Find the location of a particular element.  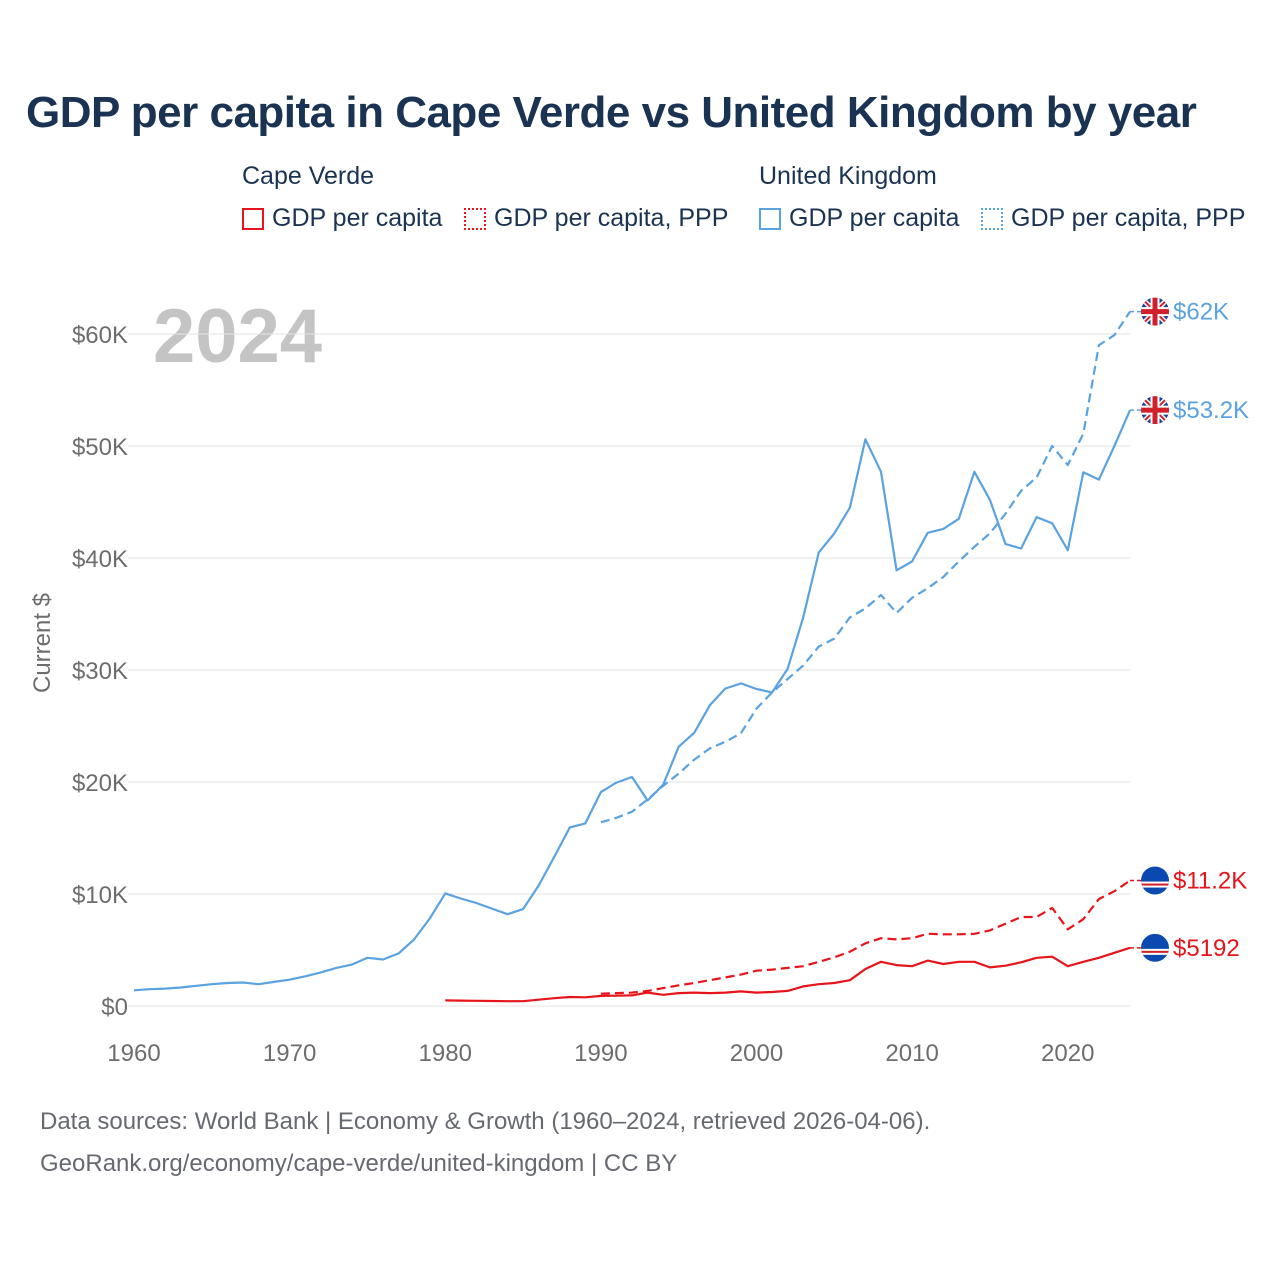

y-tick-label: $20K is located at coordinates (100, 783).